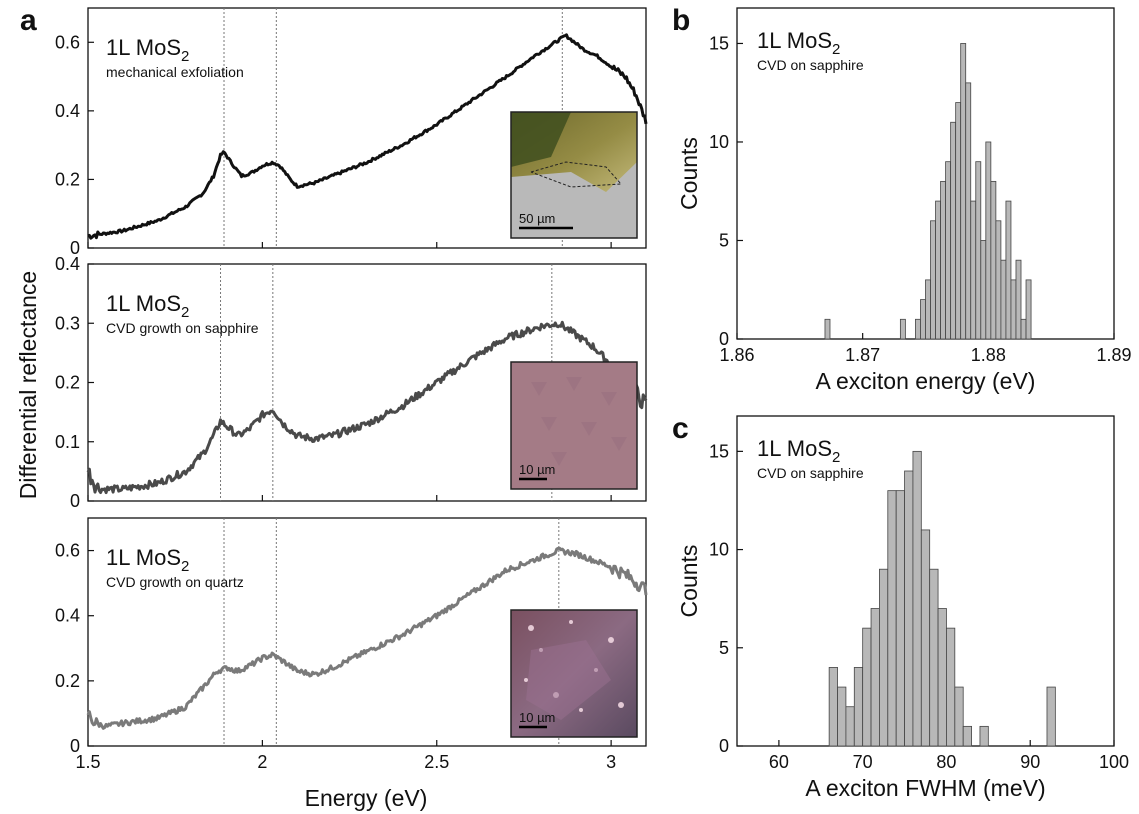 The image size is (1139, 814). What do you see at coordinates (366, 798) in the screenshot?
I see `a-x-axis-label: Energy (eV)` at bounding box center [366, 798].